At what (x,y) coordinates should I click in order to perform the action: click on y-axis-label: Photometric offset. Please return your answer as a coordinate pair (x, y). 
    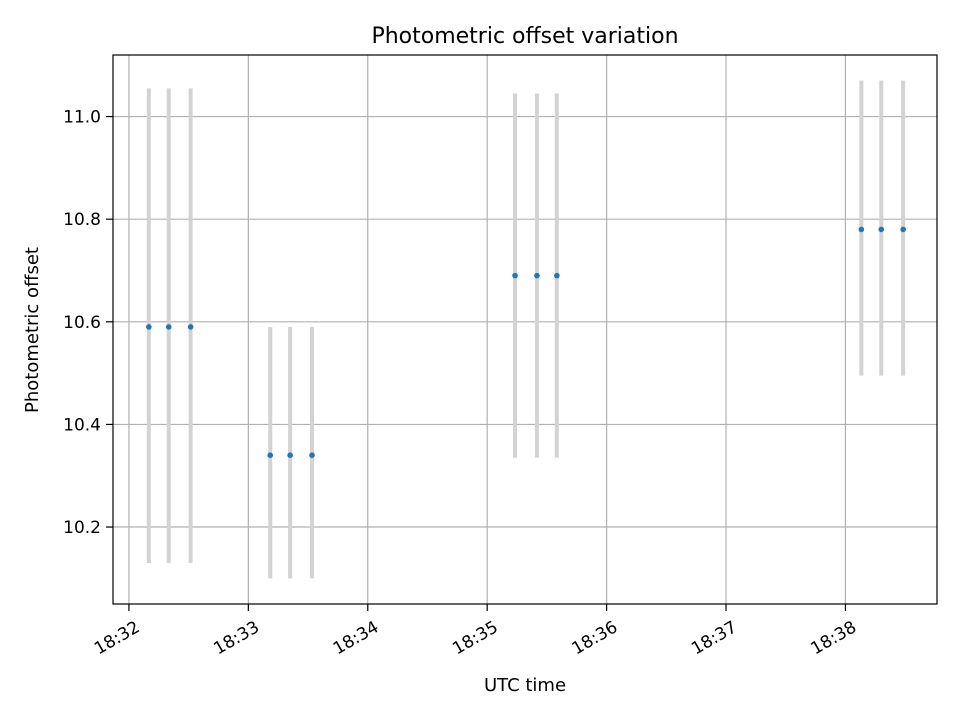
    Looking at the image, I should click on (32, 330).